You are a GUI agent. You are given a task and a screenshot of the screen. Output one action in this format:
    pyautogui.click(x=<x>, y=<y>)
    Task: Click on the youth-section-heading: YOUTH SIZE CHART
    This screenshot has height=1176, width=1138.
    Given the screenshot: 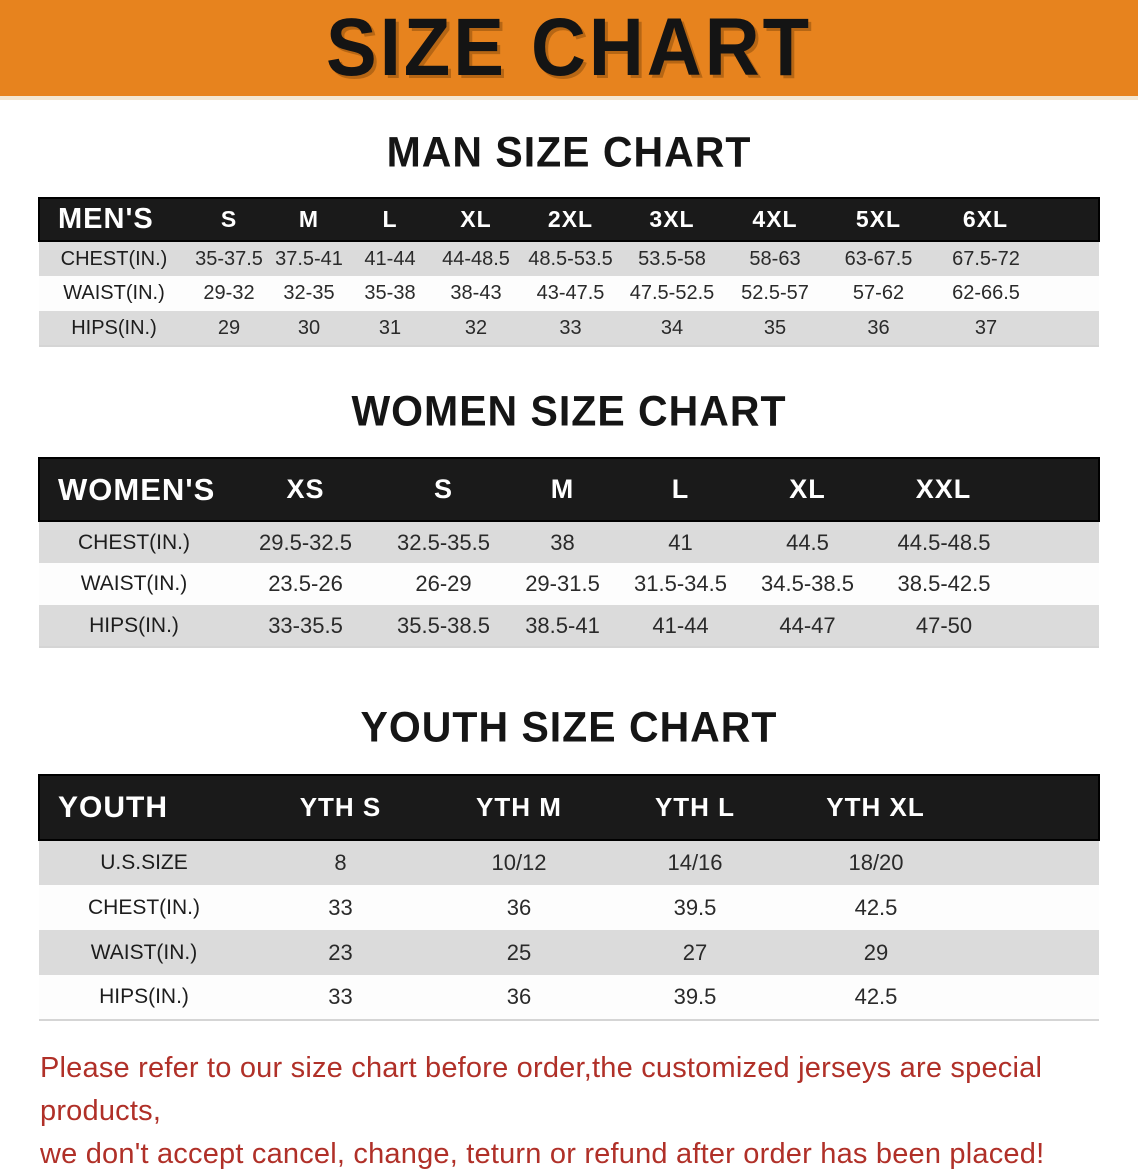 What is the action you would take?
    pyautogui.click(x=569, y=727)
    